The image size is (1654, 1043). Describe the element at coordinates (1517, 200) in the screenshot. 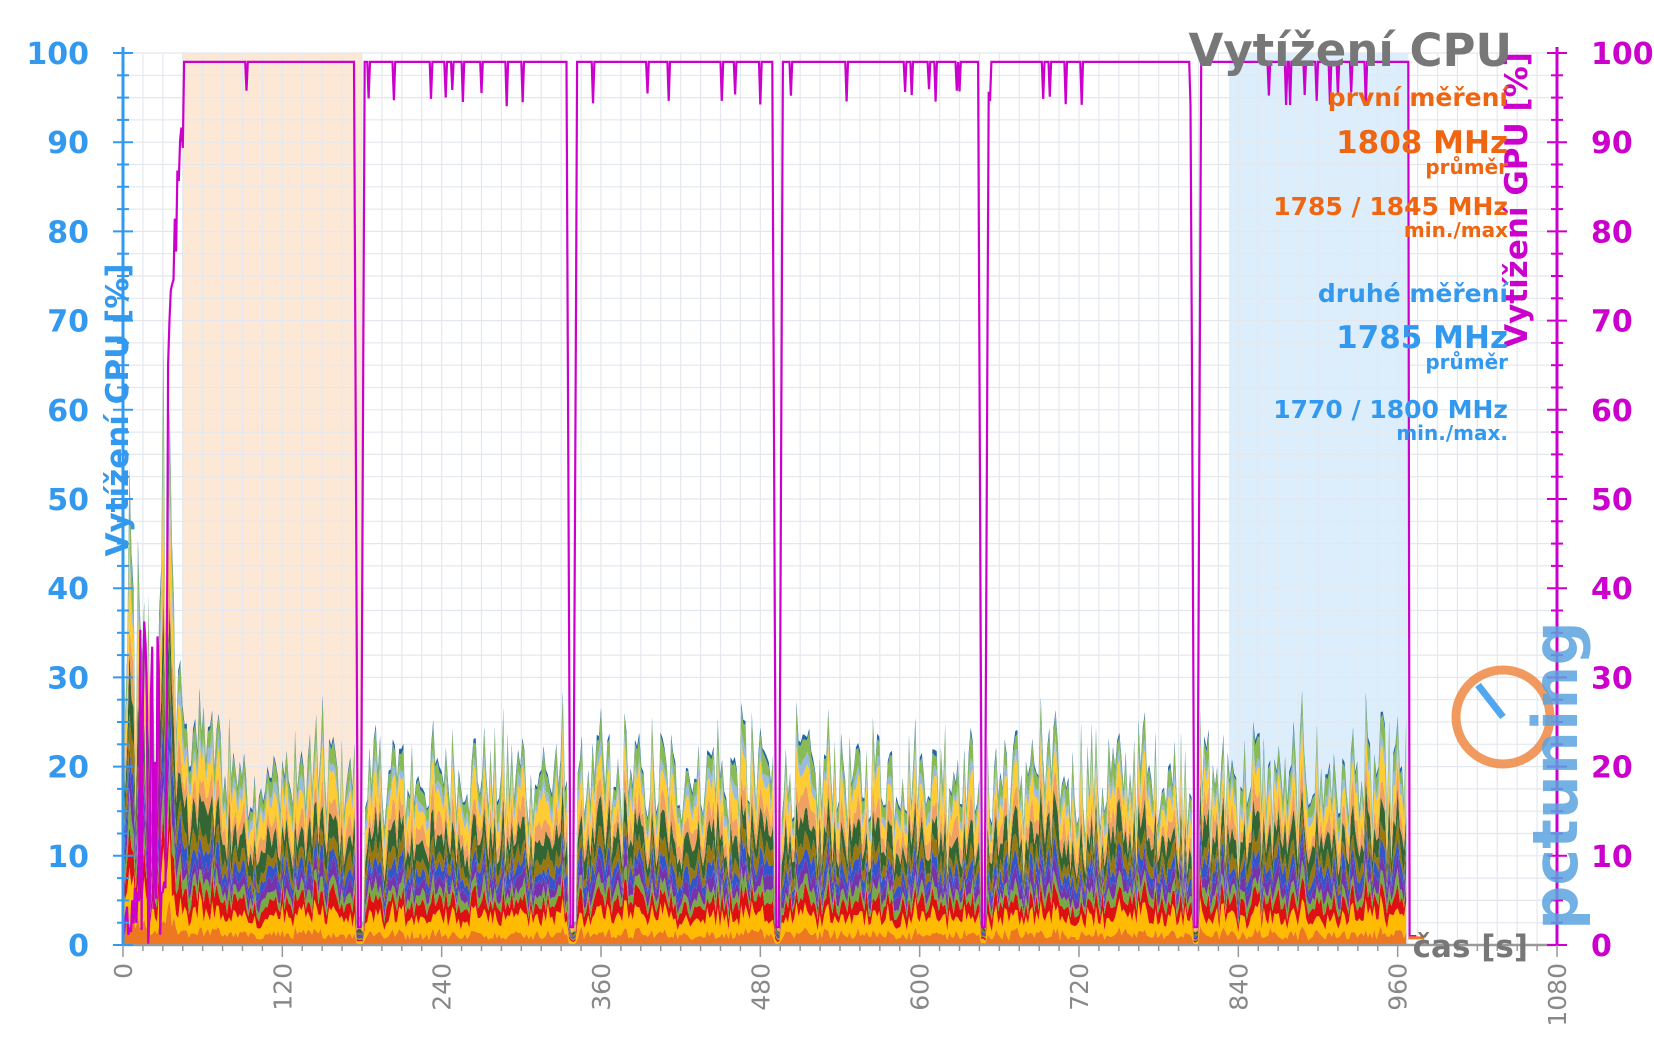

I see `y-axis-label-right: Vytížení GPU [%]` at that location.